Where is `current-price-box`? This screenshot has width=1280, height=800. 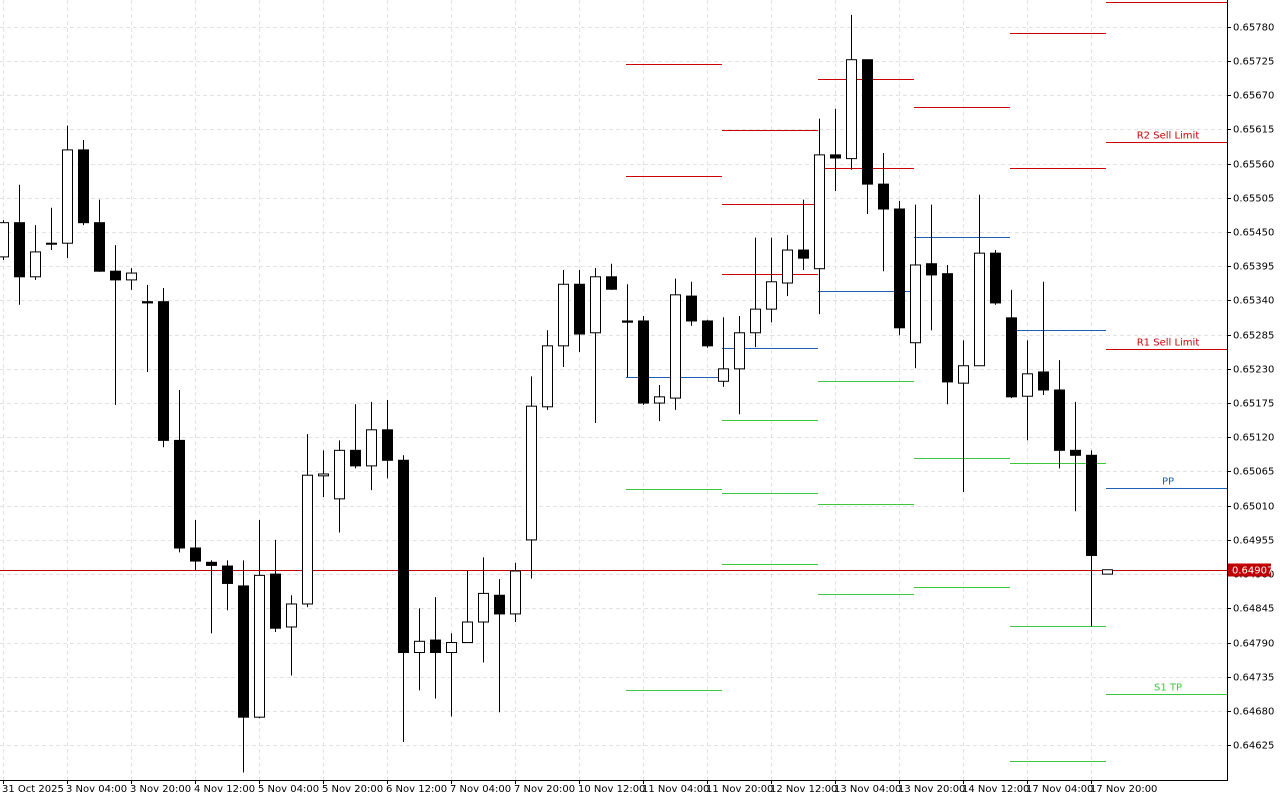 current-price-box is located at coordinates (1249, 570).